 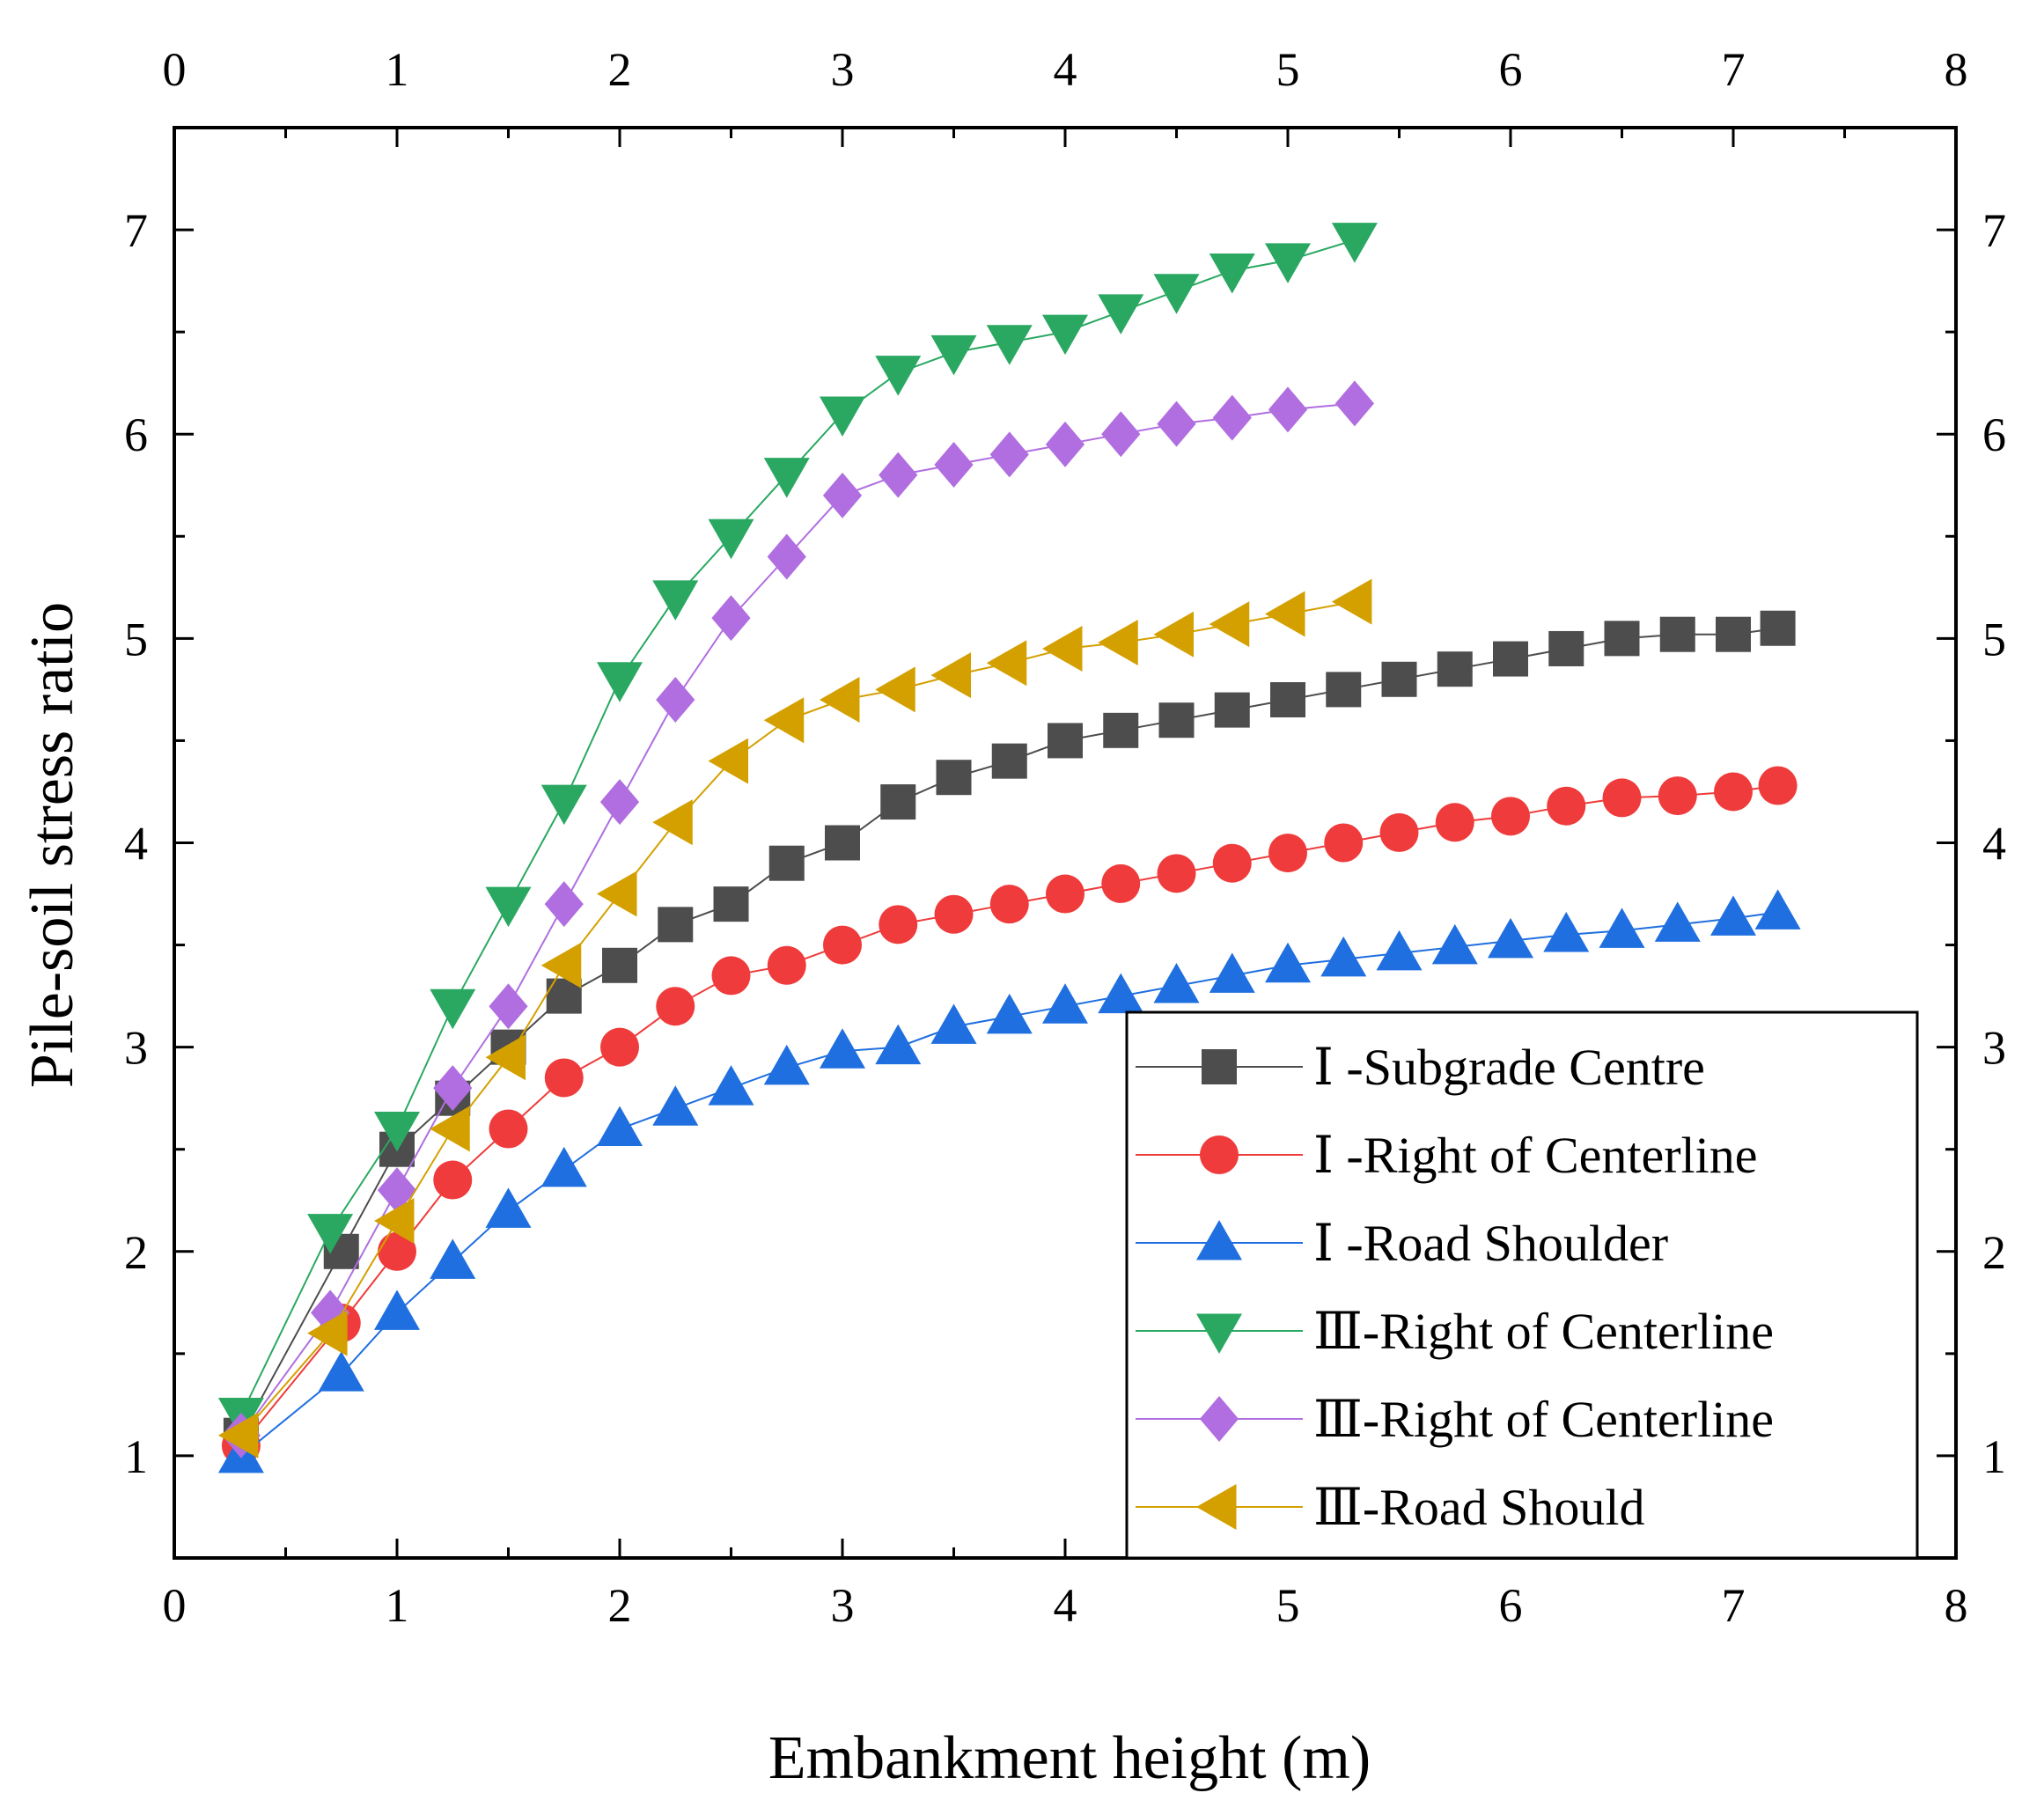 What do you see at coordinates (1994, 435) in the screenshot?
I see `y-tick-label-right: 6` at bounding box center [1994, 435].